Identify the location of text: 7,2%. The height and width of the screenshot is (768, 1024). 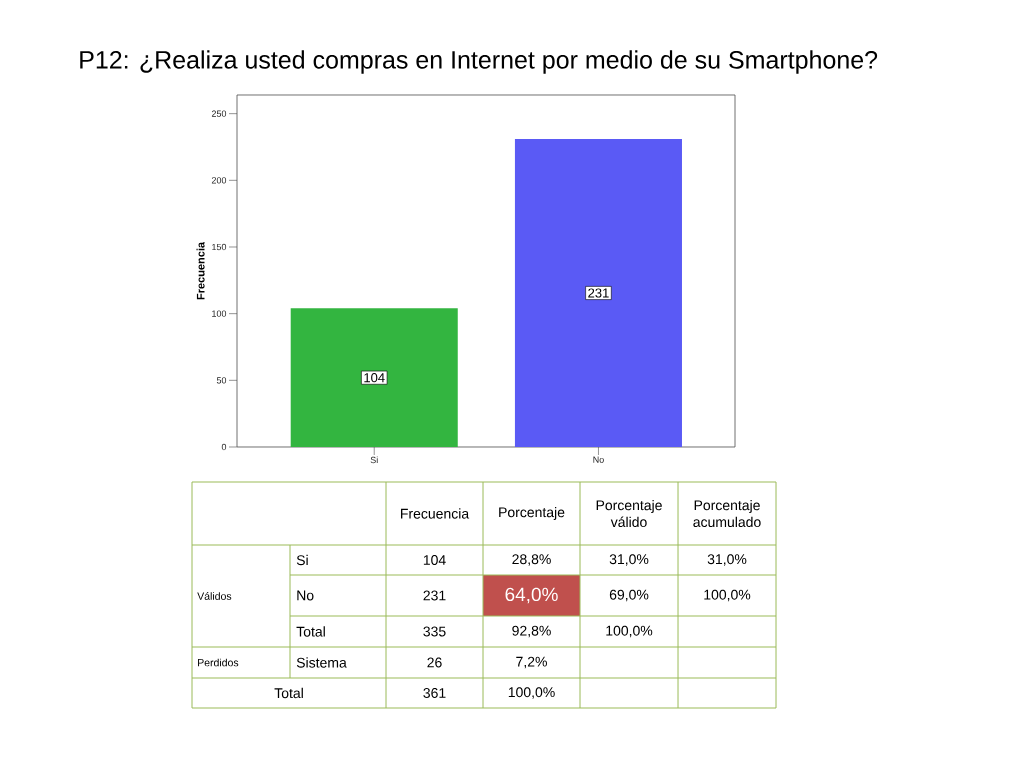
(531, 662).